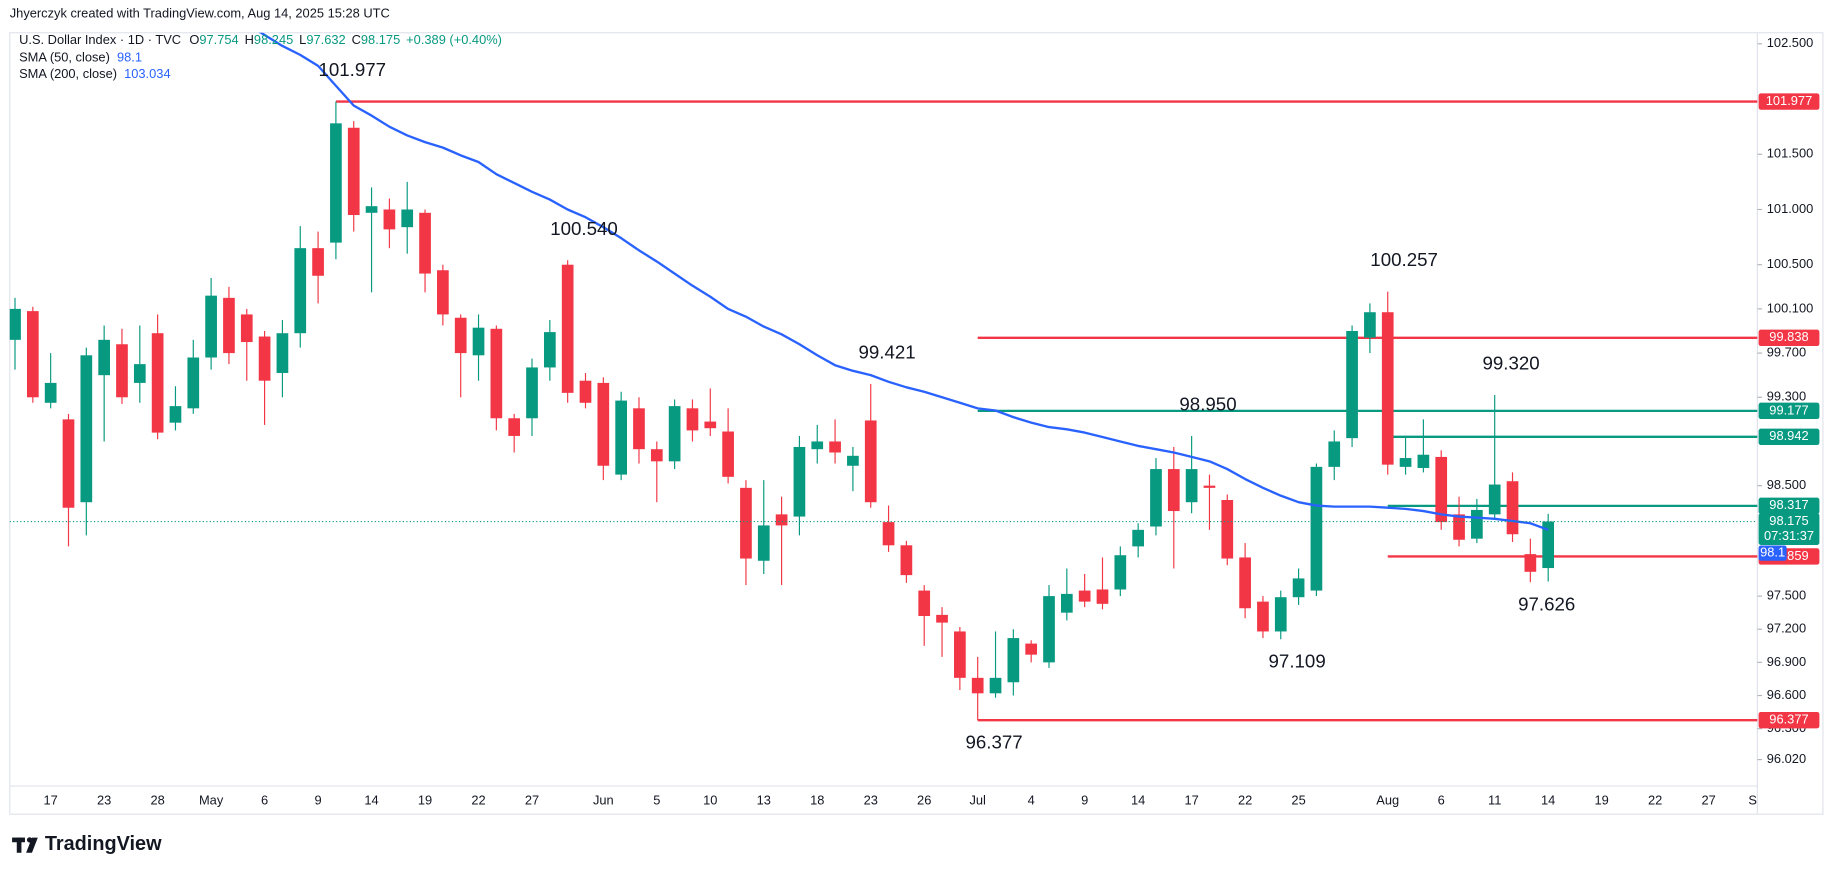  I want to click on x-tick-label: 22, so click(478, 800).